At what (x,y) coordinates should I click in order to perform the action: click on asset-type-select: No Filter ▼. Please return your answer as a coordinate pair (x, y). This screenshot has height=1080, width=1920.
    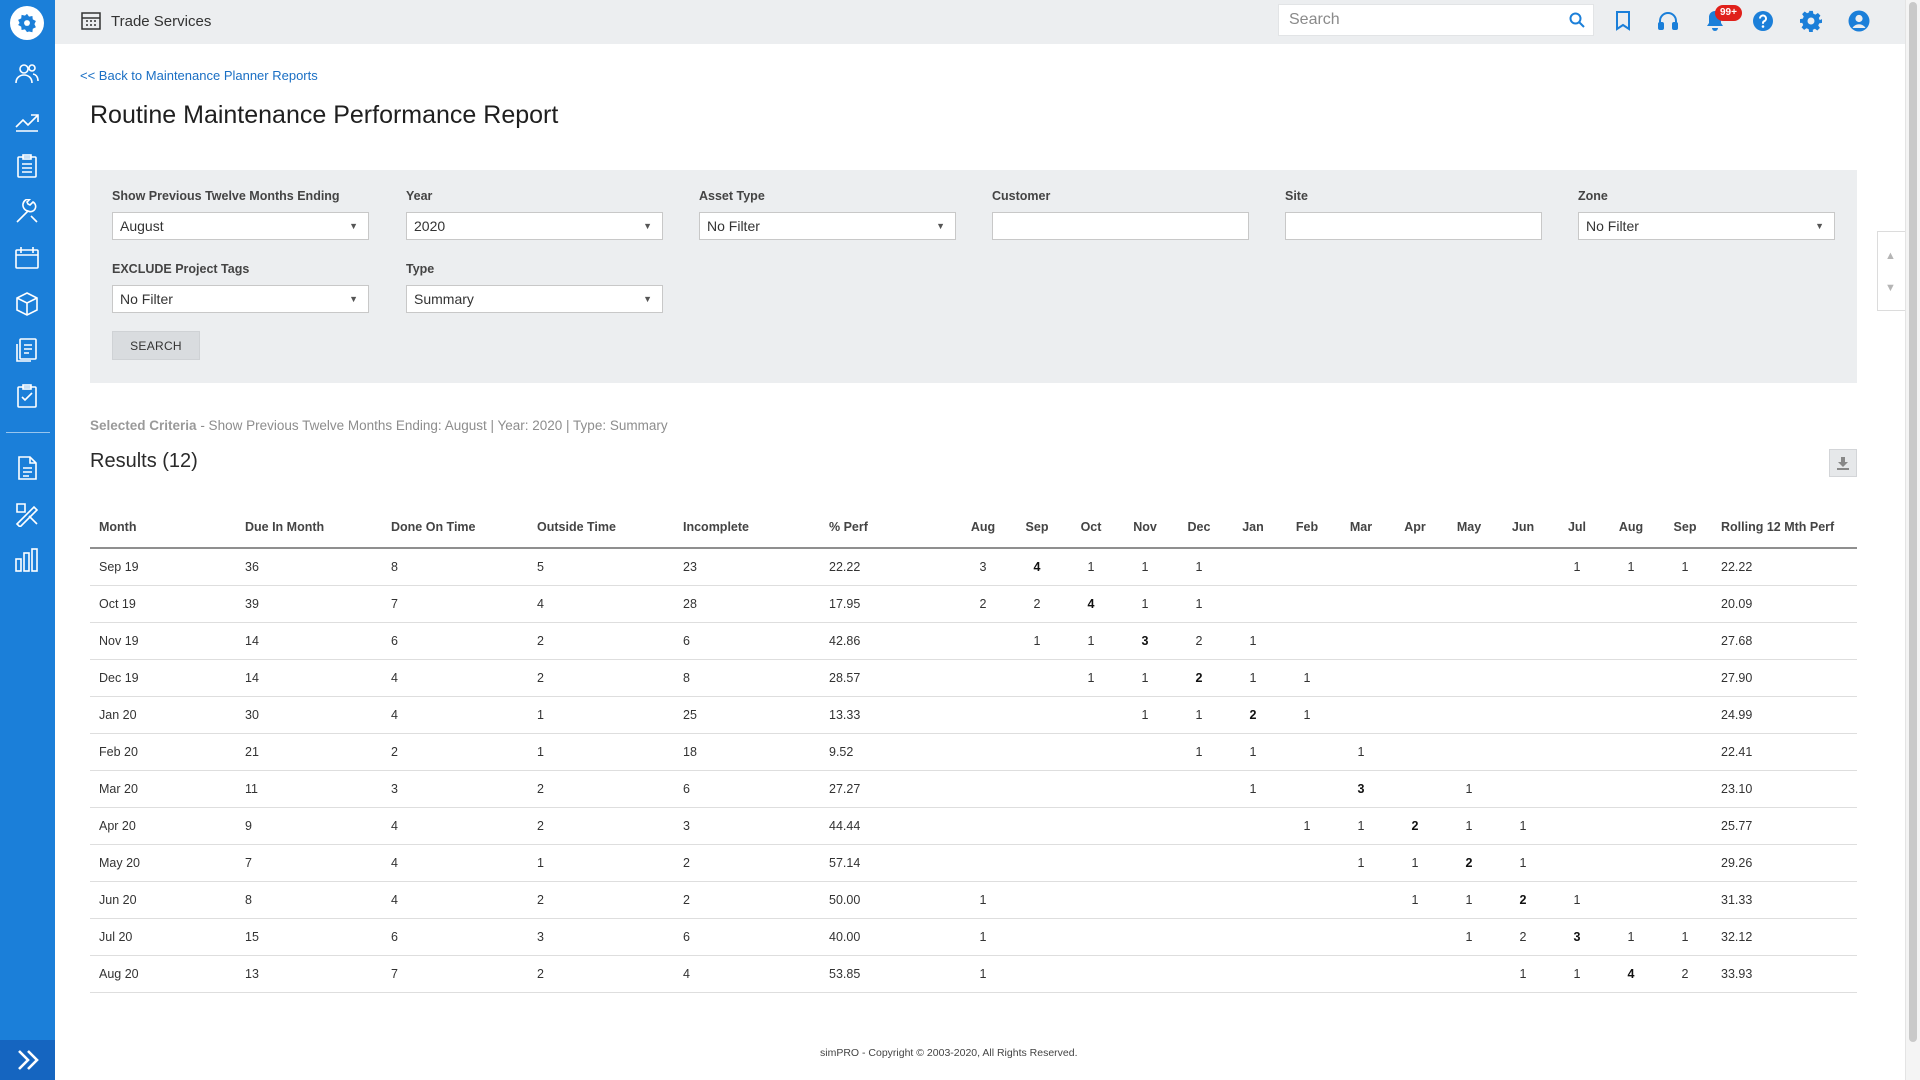
    Looking at the image, I should click on (827, 226).